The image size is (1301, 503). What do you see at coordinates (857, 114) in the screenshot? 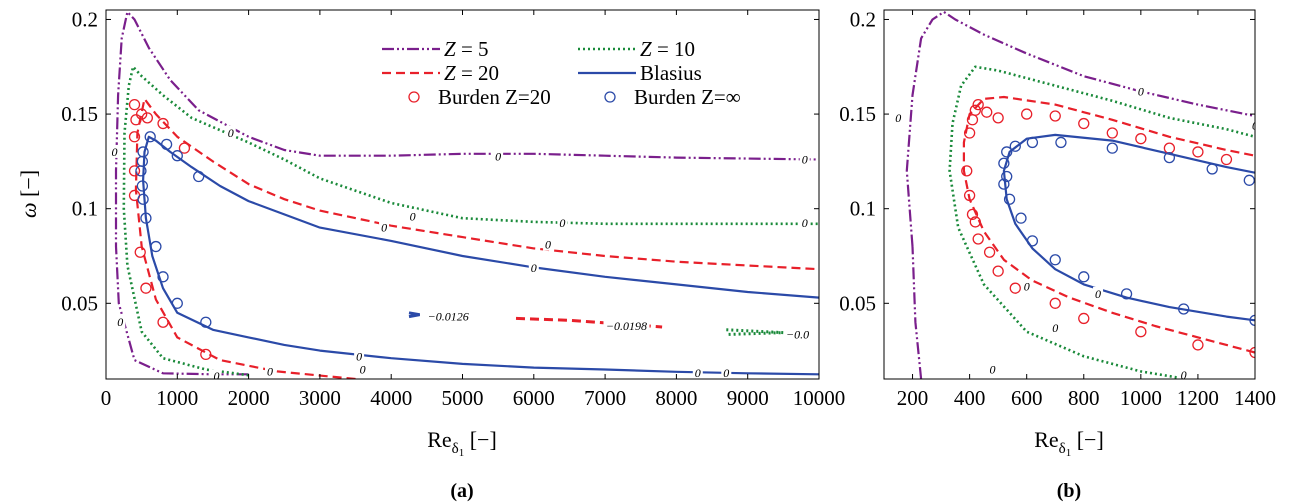
I see `y-tick-label: 0.15` at bounding box center [857, 114].